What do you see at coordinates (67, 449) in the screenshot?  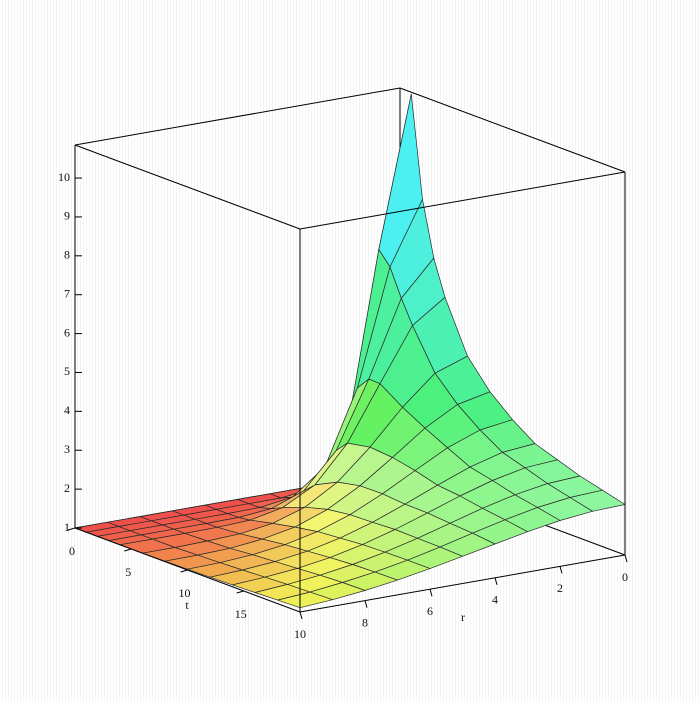 I see `z-tick-label: 3` at bounding box center [67, 449].